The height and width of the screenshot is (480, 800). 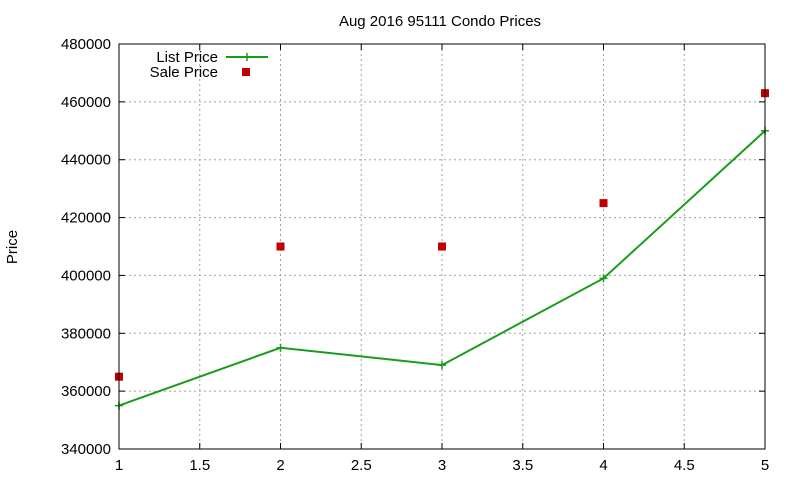 I want to click on x-tick-label: 2, so click(x=280, y=465).